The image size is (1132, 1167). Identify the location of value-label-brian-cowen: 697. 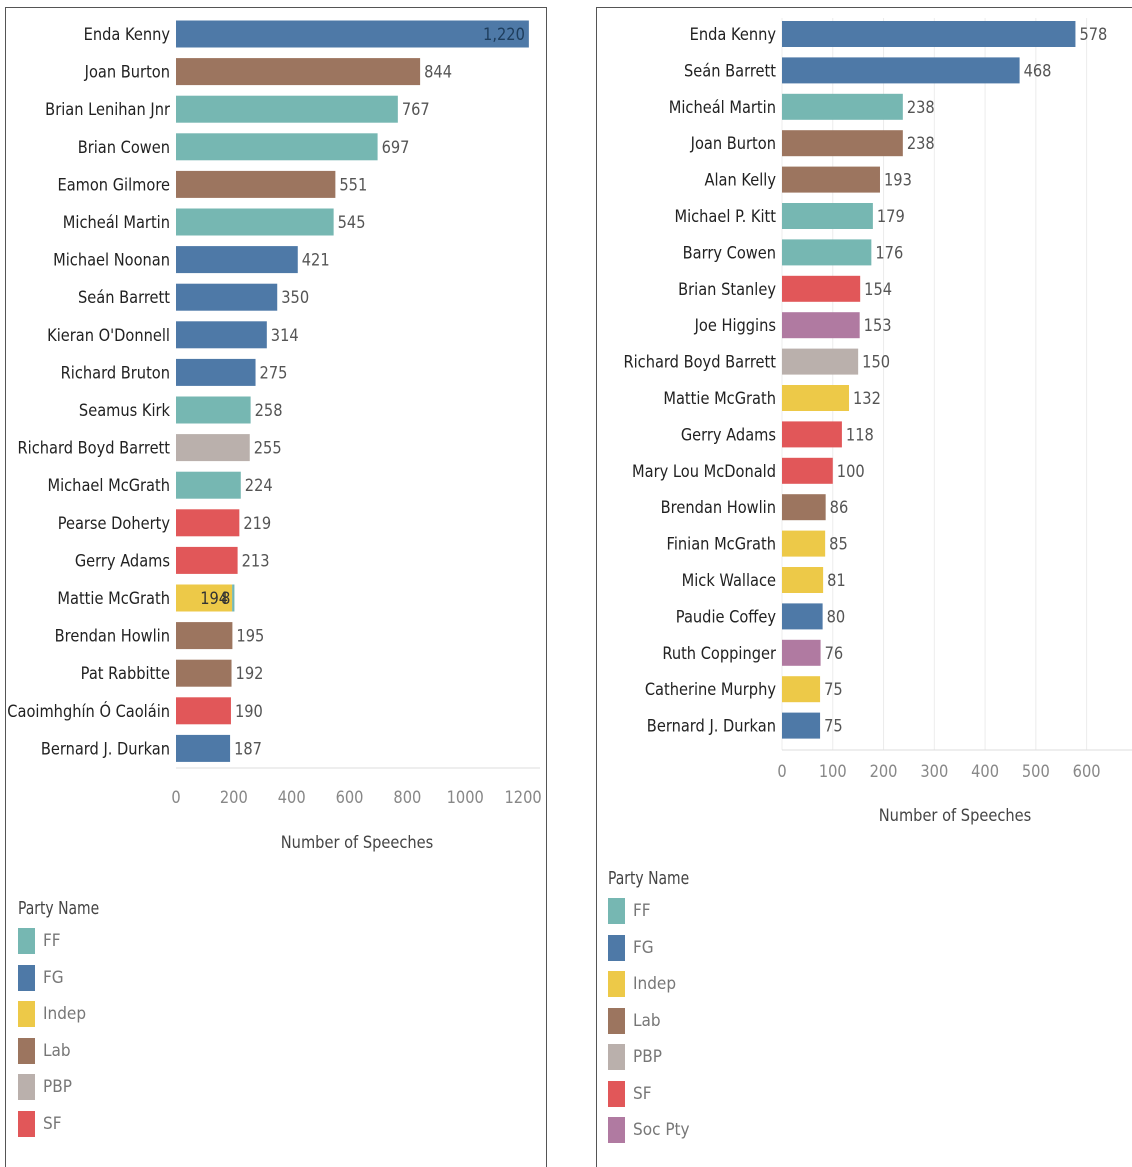
(396, 147).